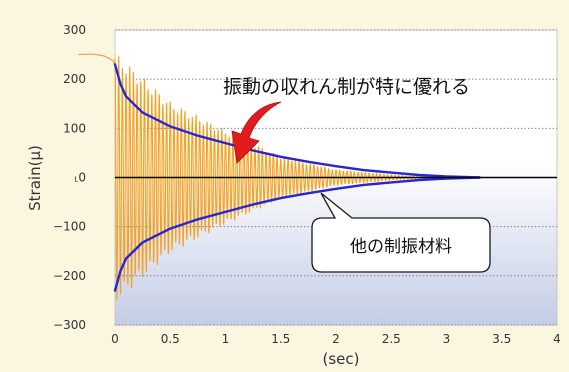  Describe the element at coordinates (557, 339) in the screenshot. I see `x-tick-label: 4` at that location.